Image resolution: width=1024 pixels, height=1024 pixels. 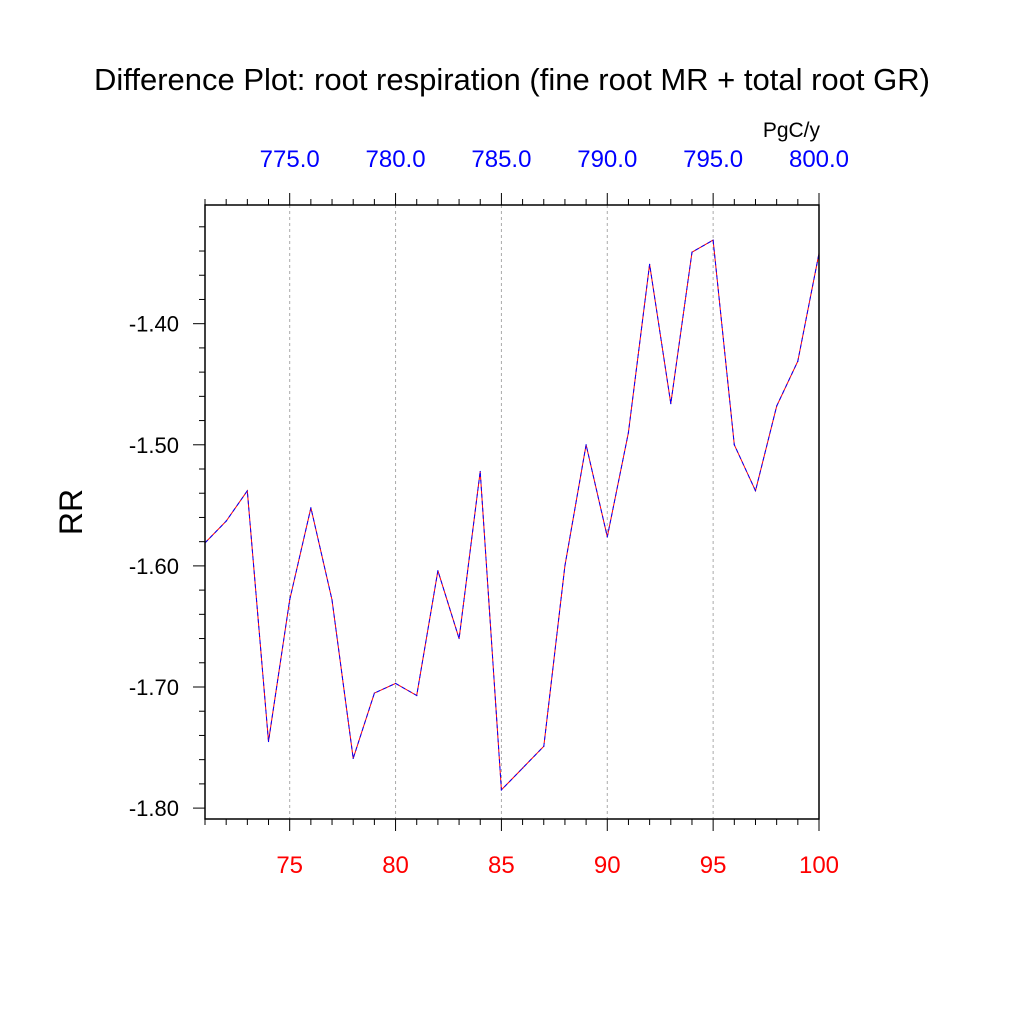 What do you see at coordinates (607, 159) in the screenshot?
I see `top-tick-label: 790.0` at bounding box center [607, 159].